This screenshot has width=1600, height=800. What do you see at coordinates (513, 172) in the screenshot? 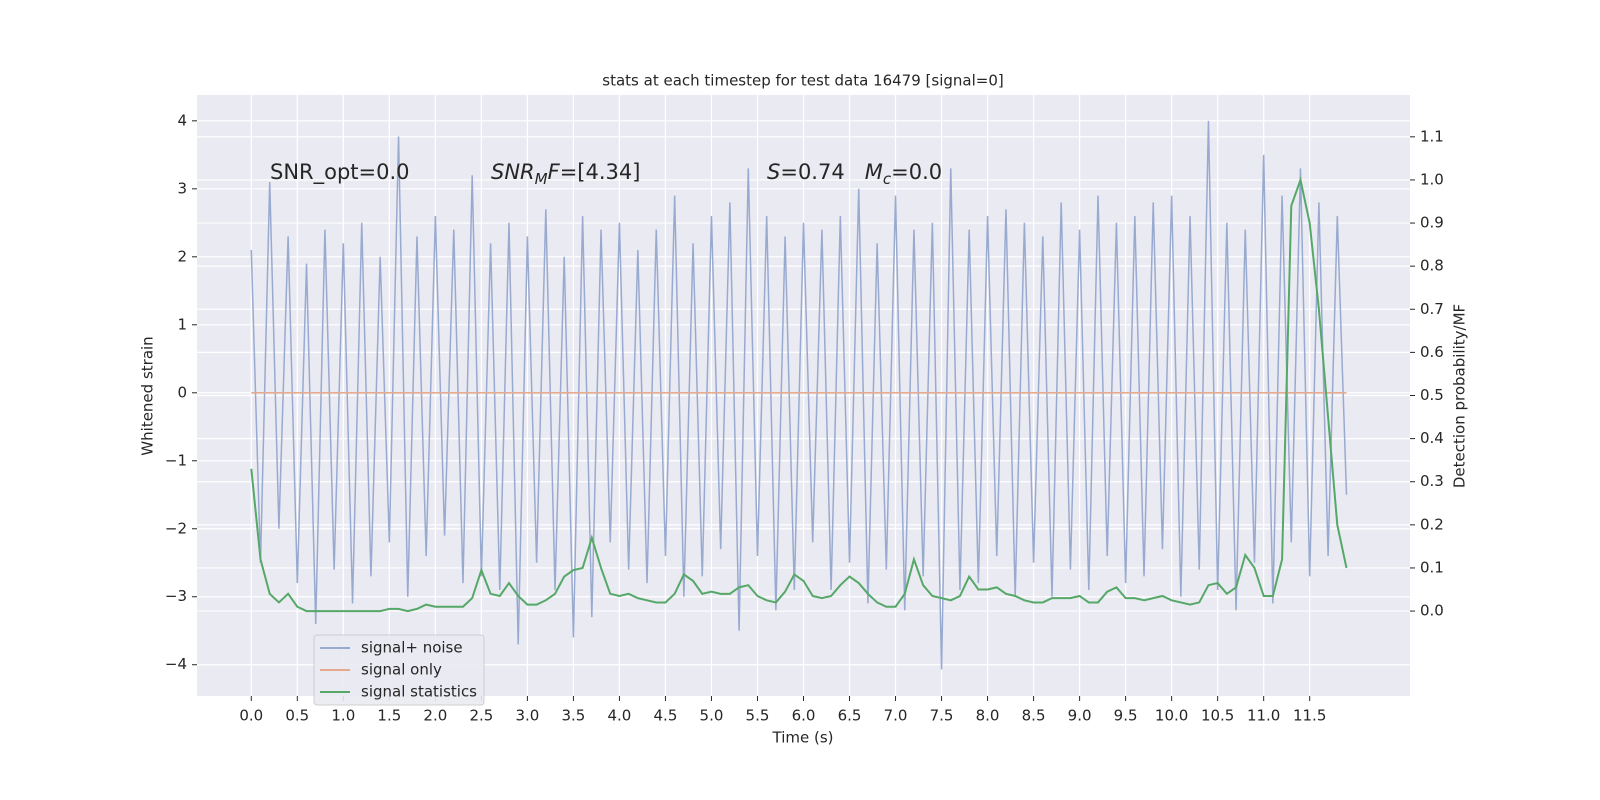
I see `annotation-part: SNR` at bounding box center [513, 172].